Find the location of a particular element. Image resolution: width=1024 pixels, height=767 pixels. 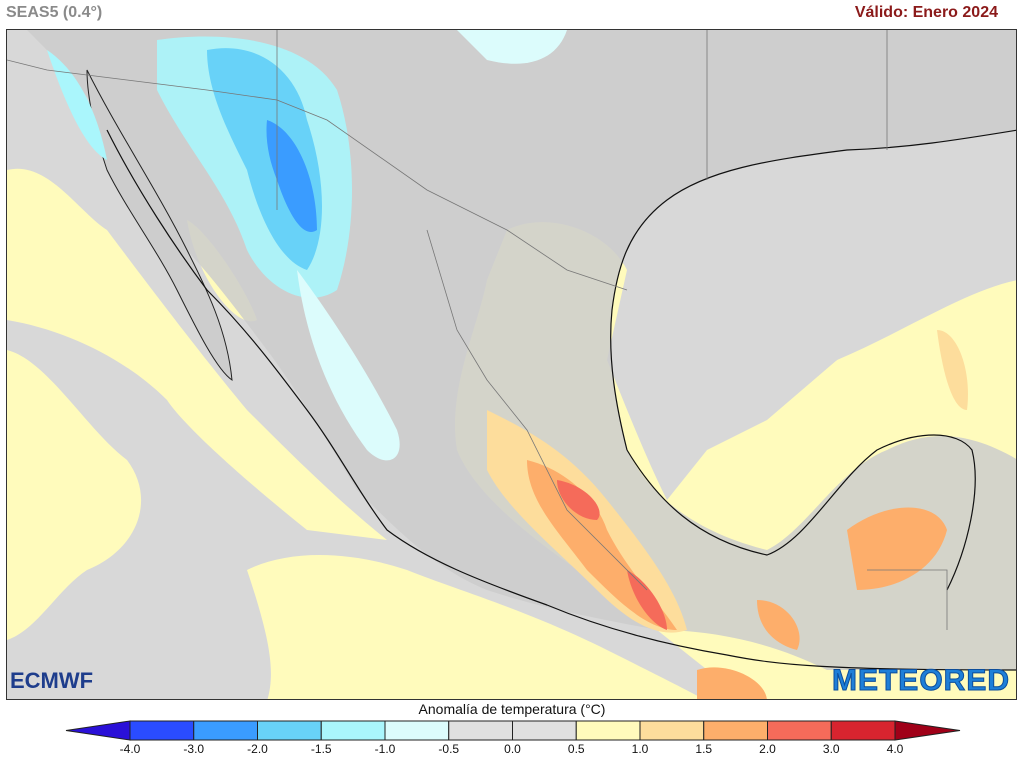

colorbar-over-arrow is located at coordinates (927, 730).